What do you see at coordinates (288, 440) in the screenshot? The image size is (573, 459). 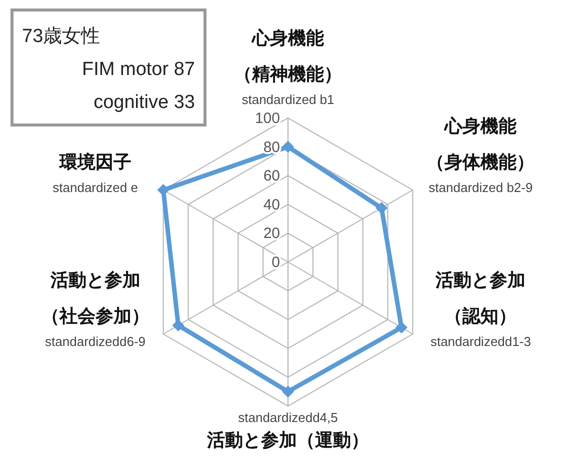 I see `category: 活動と参加（運動）` at bounding box center [288, 440].